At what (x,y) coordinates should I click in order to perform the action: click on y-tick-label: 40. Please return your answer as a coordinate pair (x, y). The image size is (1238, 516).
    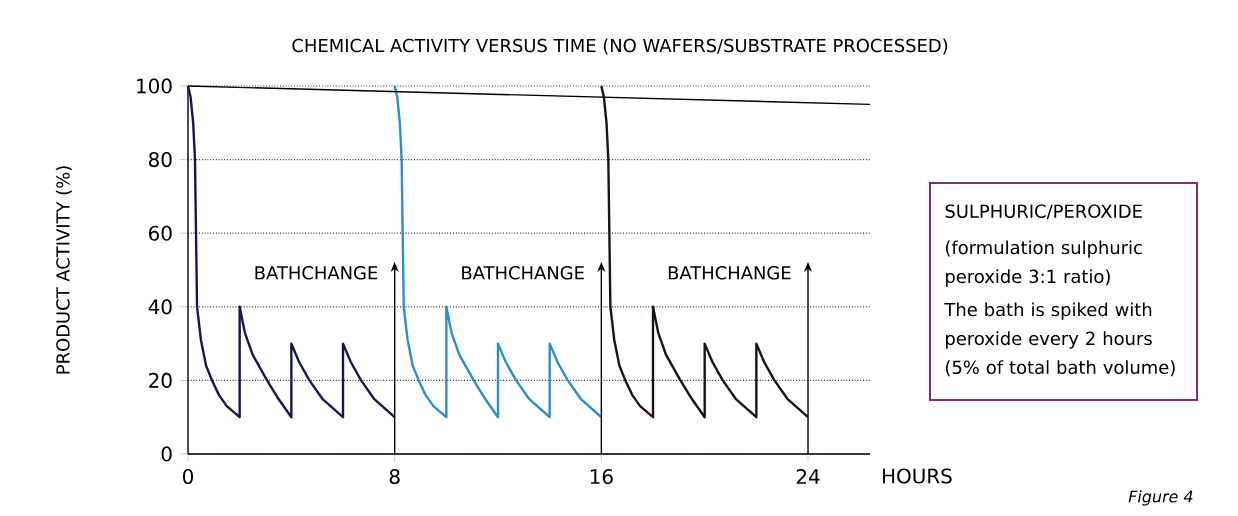
    Looking at the image, I should click on (160, 307).